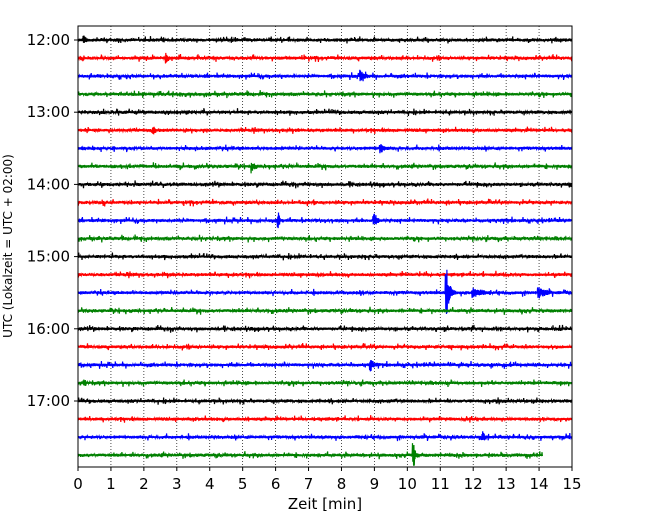 This screenshot has width=650, height=520. I want to click on x-tick-label: 11, so click(440, 484).